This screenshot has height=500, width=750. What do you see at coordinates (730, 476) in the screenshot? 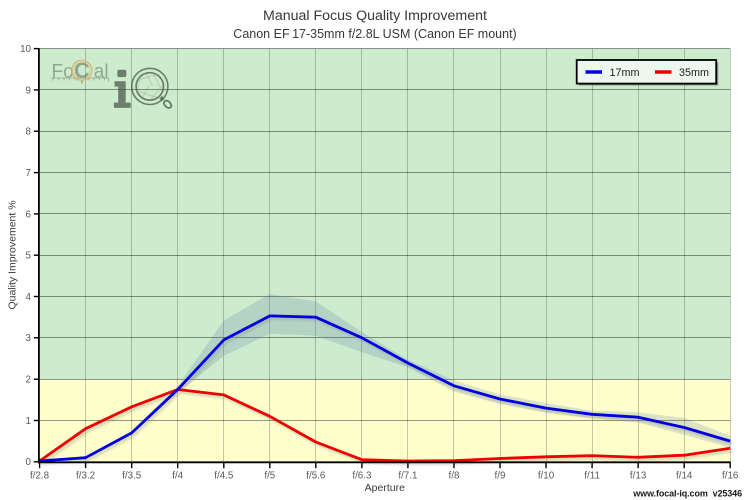
I see `svg-text: f/16` at bounding box center [730, 476].